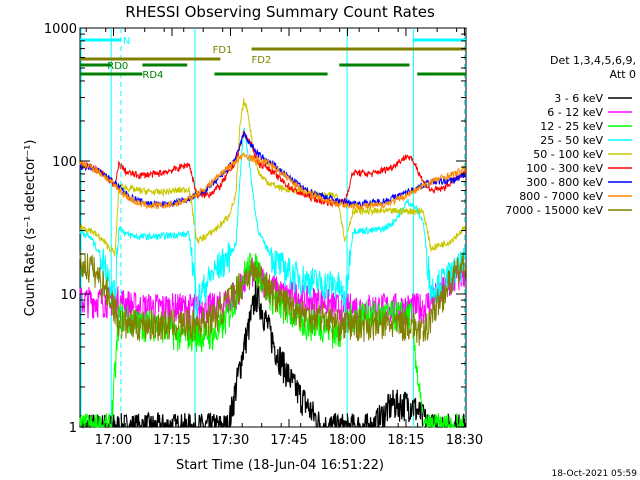 The height and width of the screenshot is (480, 640). What do you see at coordinates (171, 440) in the screenshot?
I see `x-tick-label: 17:15` at bounding box center [171, 440].